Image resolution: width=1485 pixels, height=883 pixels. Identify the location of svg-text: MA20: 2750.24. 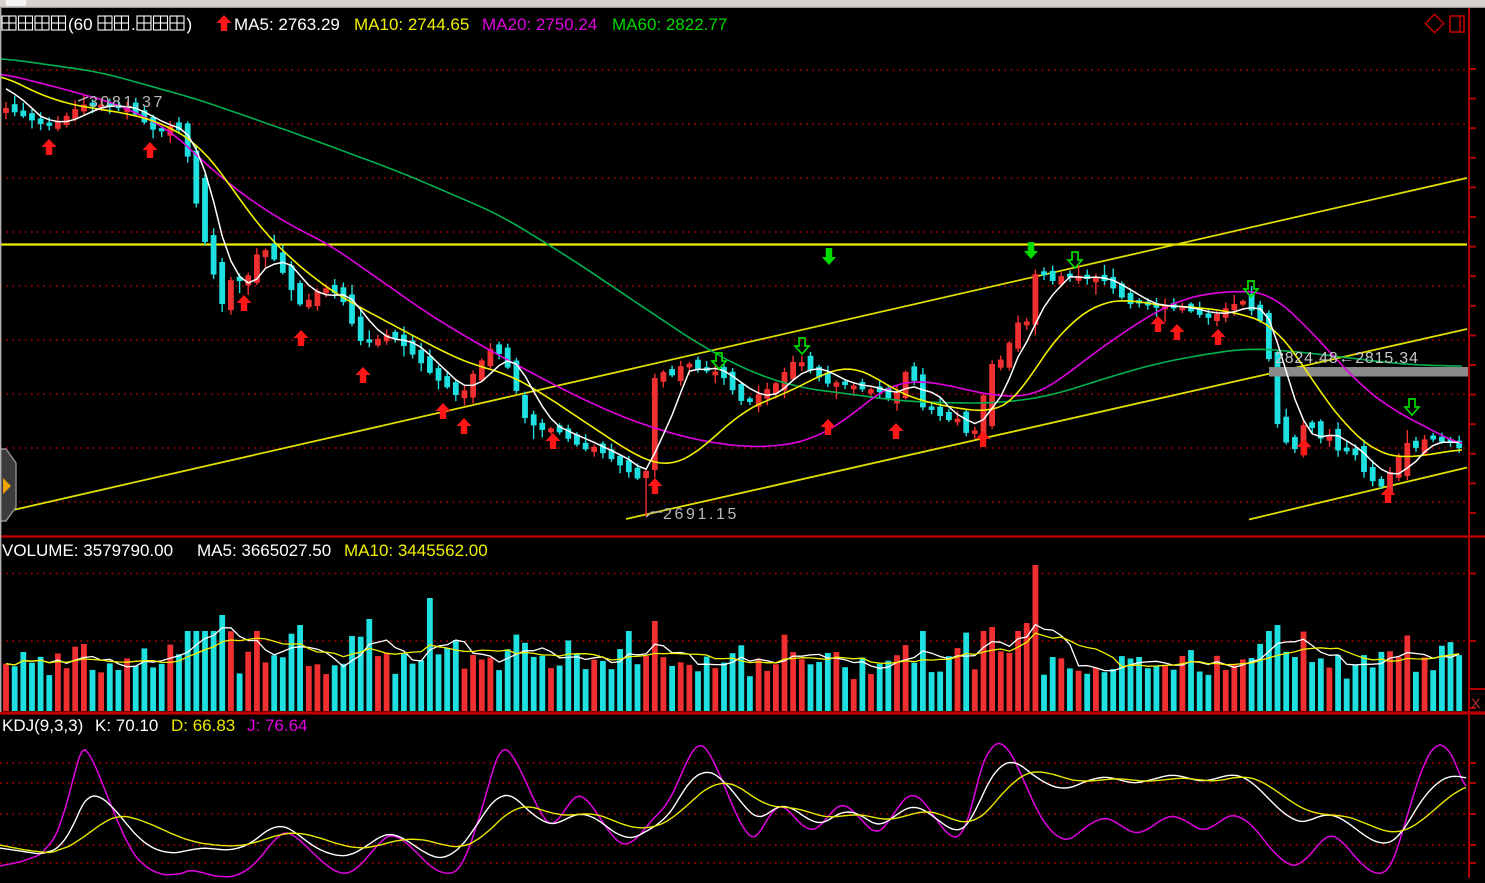
(539, 24).